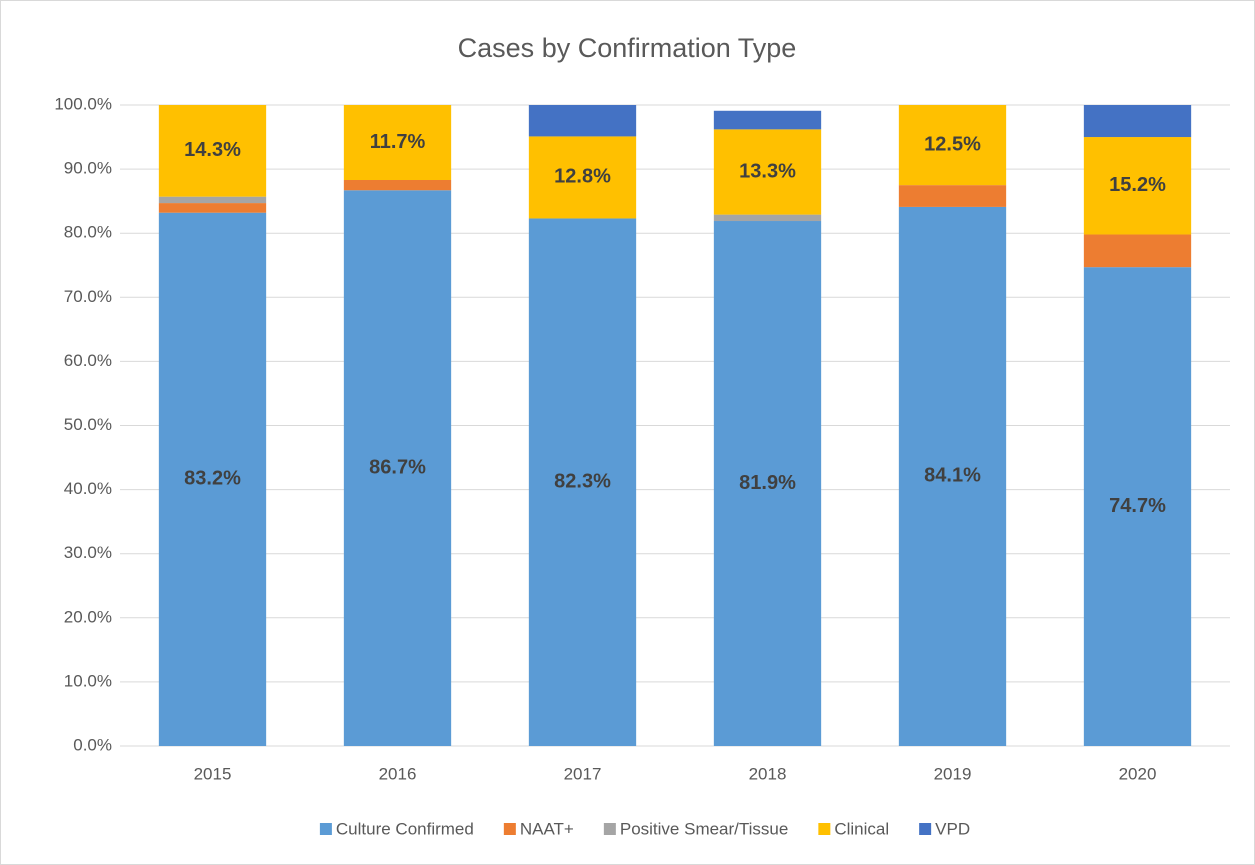  What do you see at coordinates (88, 232) in the screenshot?
I see `y-tick-label: 80.0%` at bounding box center [88, 232].